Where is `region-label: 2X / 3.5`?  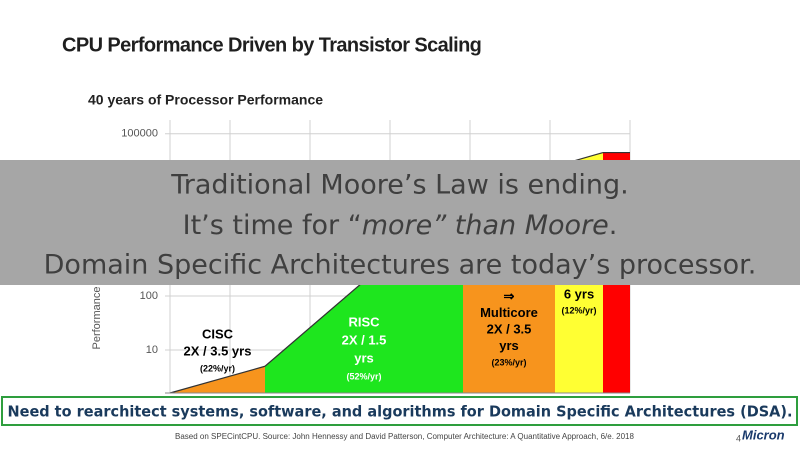 region-label: 2X / 3.5 is located at coordinates (509, 328).